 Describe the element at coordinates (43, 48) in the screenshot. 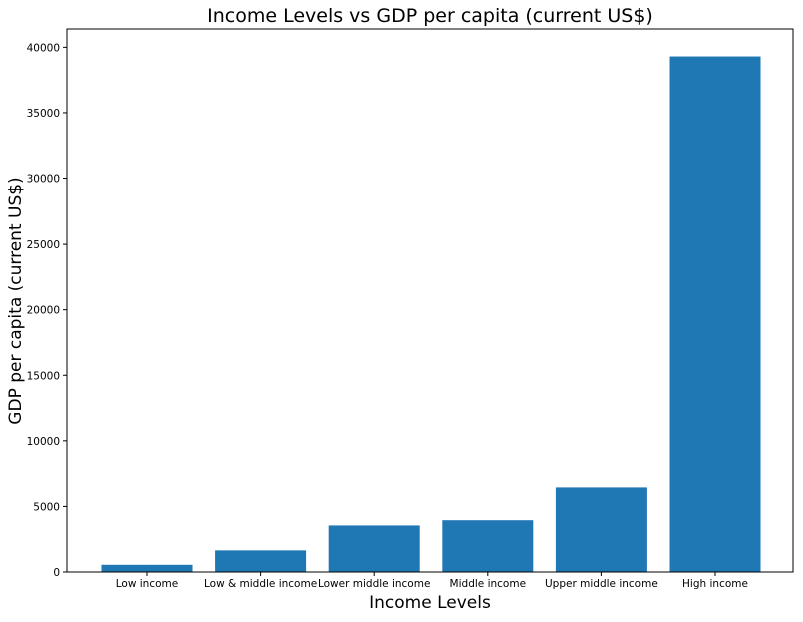

I see `y-tick-label: 40000` at that location.